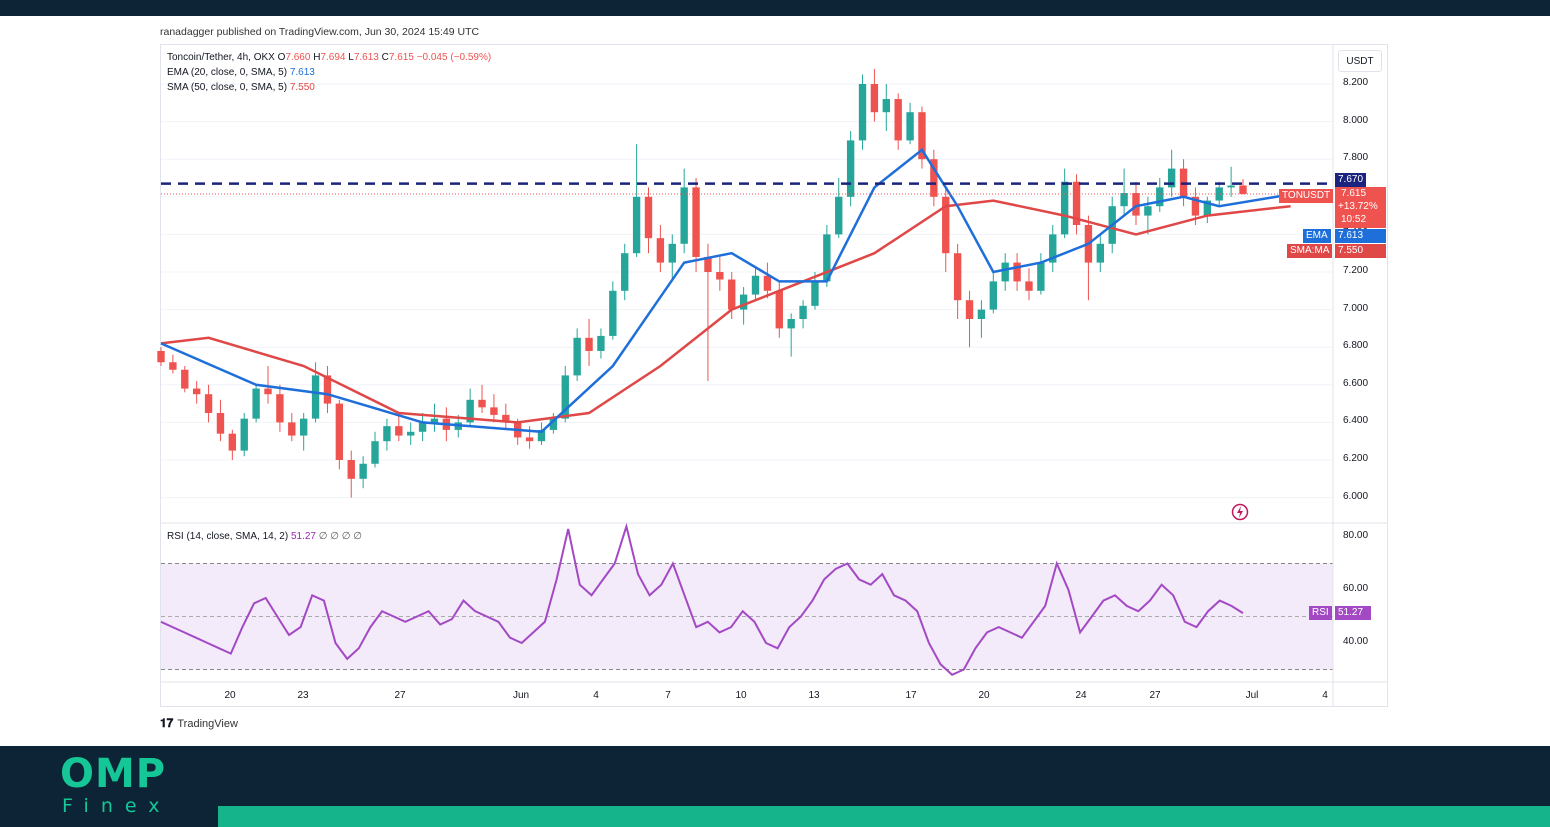 This screenshot has height=827, width=1550. What do you see at coordinates (1081, 695) in the screenshot?
I see `time-tick-label: 24` at bounding box center [1081, 695].